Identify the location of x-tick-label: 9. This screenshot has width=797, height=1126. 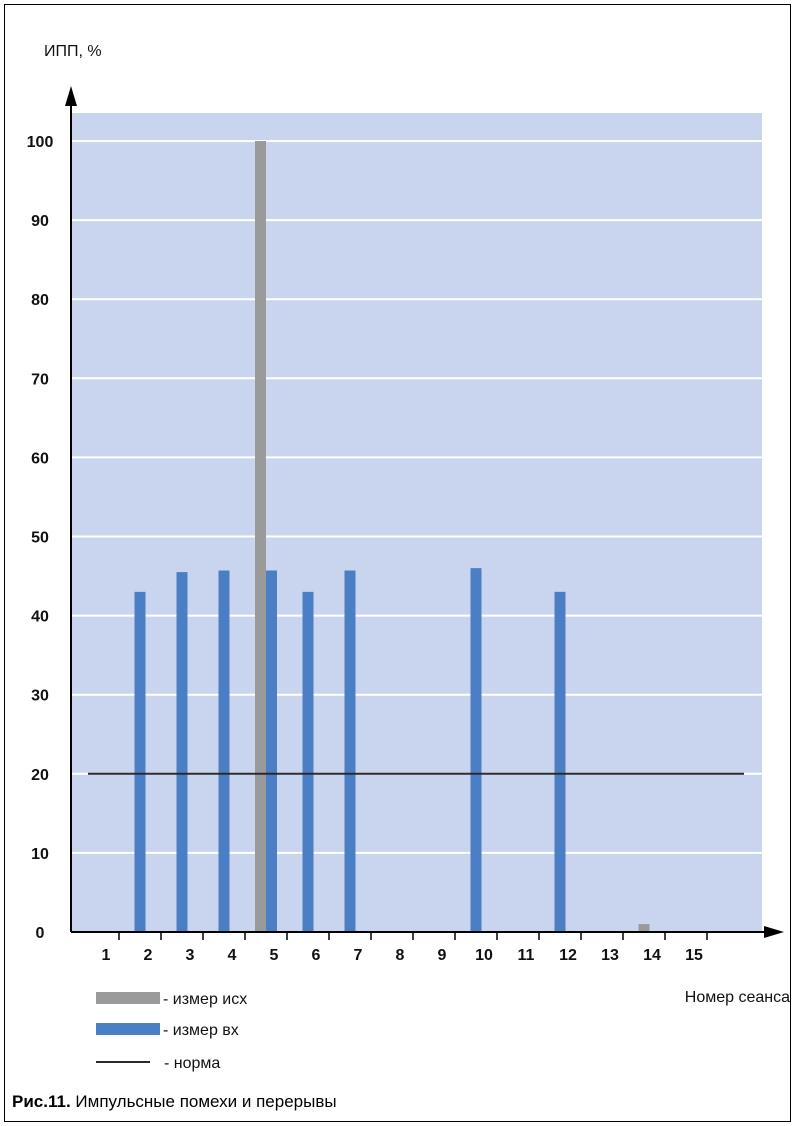
(442, 955).